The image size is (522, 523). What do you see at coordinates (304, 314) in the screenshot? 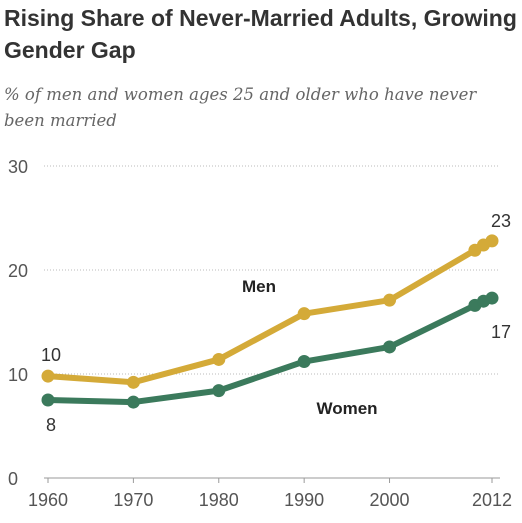
I see `men-point-1990` at bounding box center [304, 314].